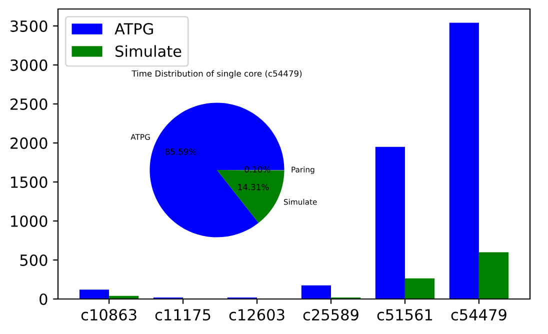 The width and height of the screenshot is (548, 334). Describe the element at coordinates (478, 314) in the screenshot. I see `x-tick-label: c54479` at that location.